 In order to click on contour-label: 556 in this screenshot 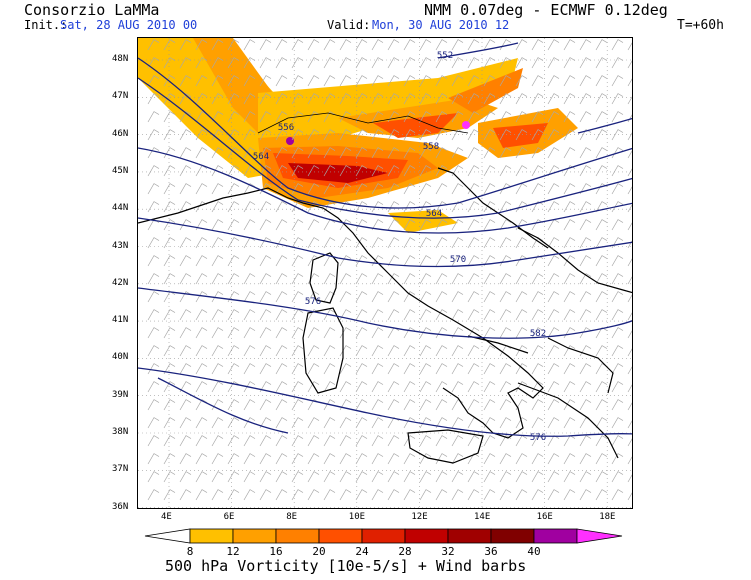, I will do `click(286, 128)`.